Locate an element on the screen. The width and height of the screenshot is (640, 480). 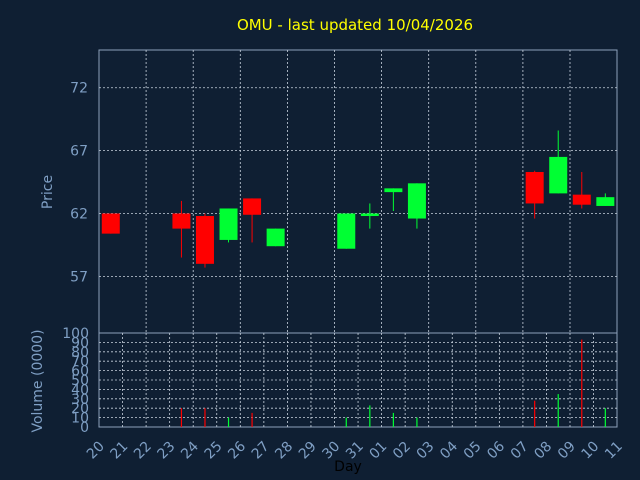
x-tick-label: 23 is located at coordinates (167, 451).